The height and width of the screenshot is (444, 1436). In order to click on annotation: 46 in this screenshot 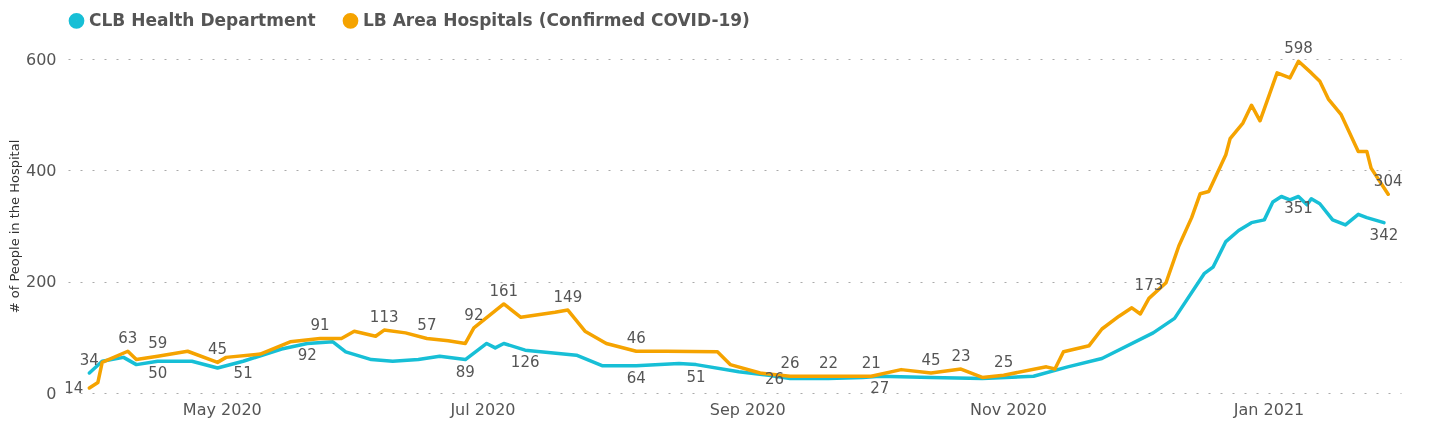, I will do `click(636, 338)`.